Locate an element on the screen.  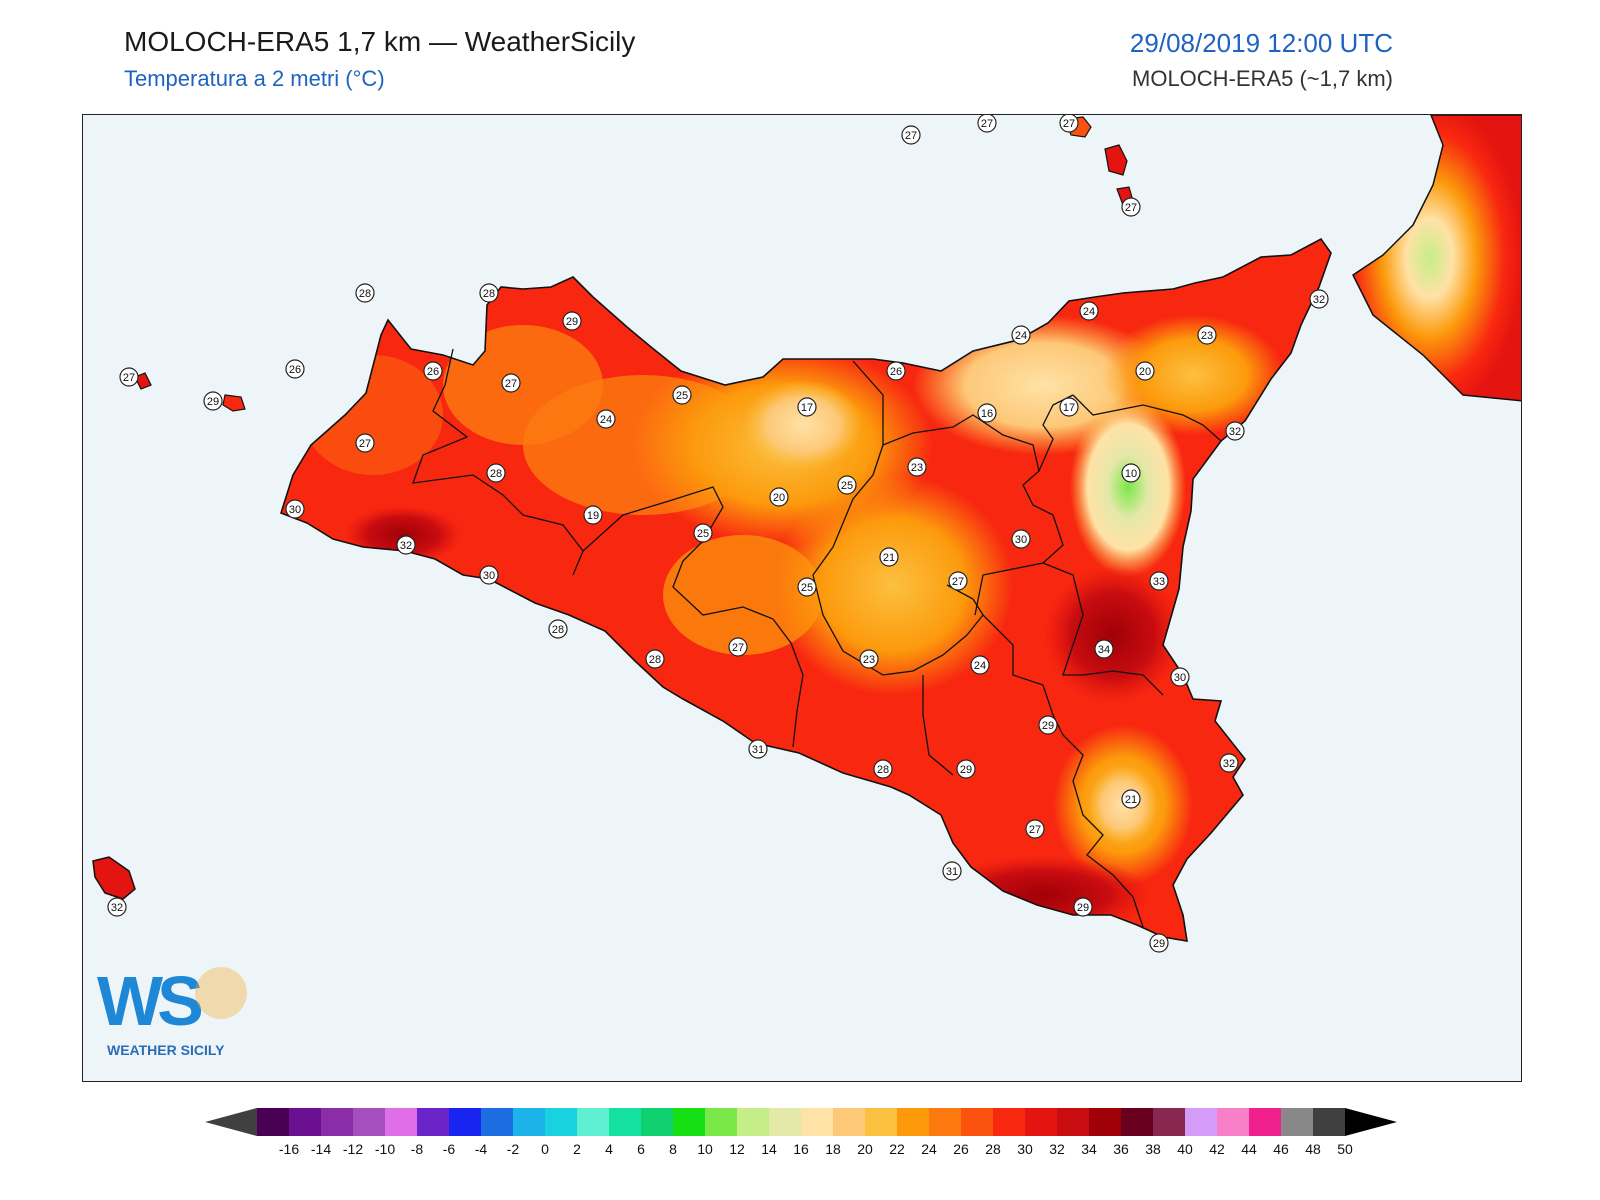
station-temperature-label: 16 is located at coordinates (987, 414).